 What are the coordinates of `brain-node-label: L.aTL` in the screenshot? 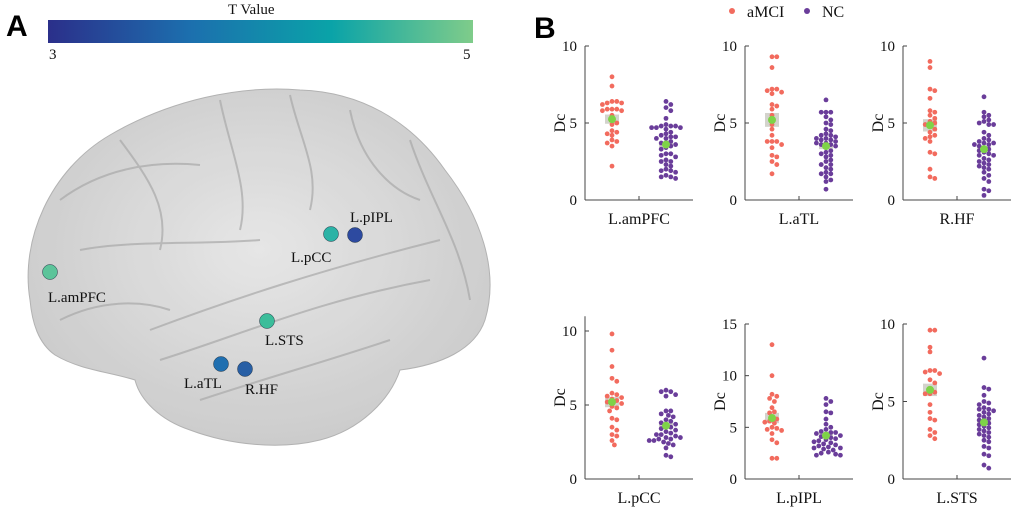 It's located at (203, 384).